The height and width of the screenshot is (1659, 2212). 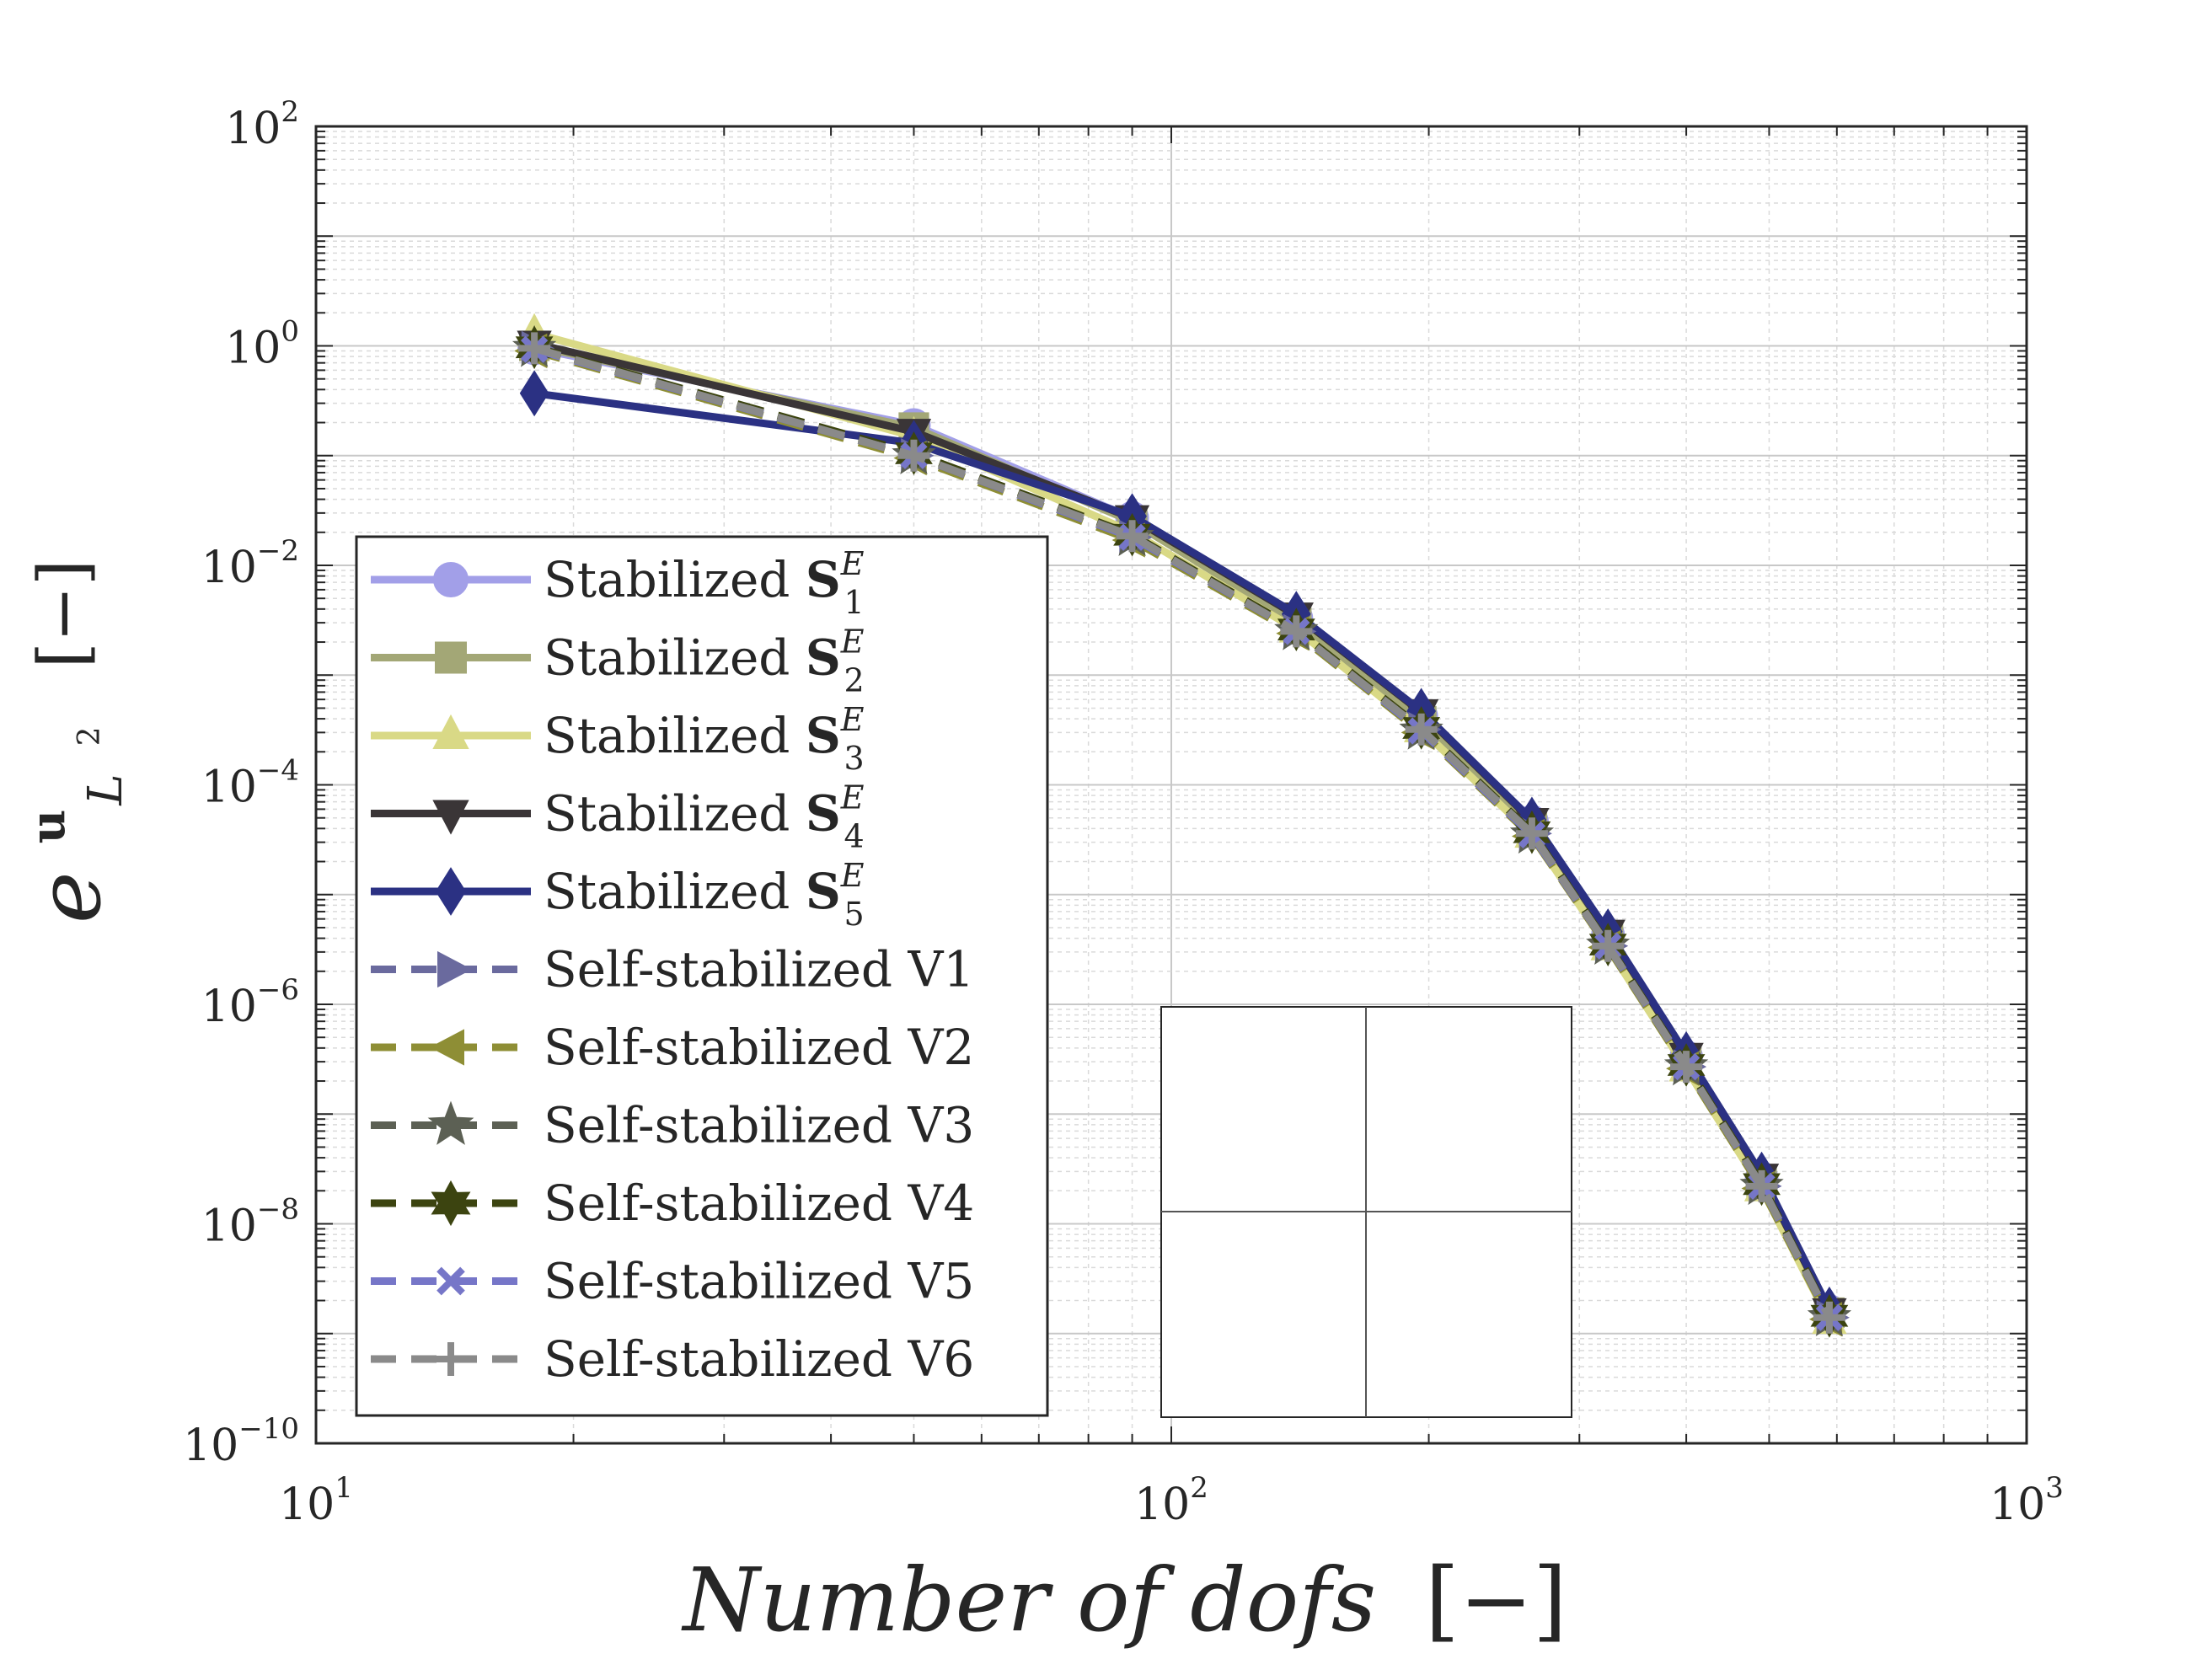 I want to click on legend-item-1: Stabilized SE 1, so click(x=618, y=583).